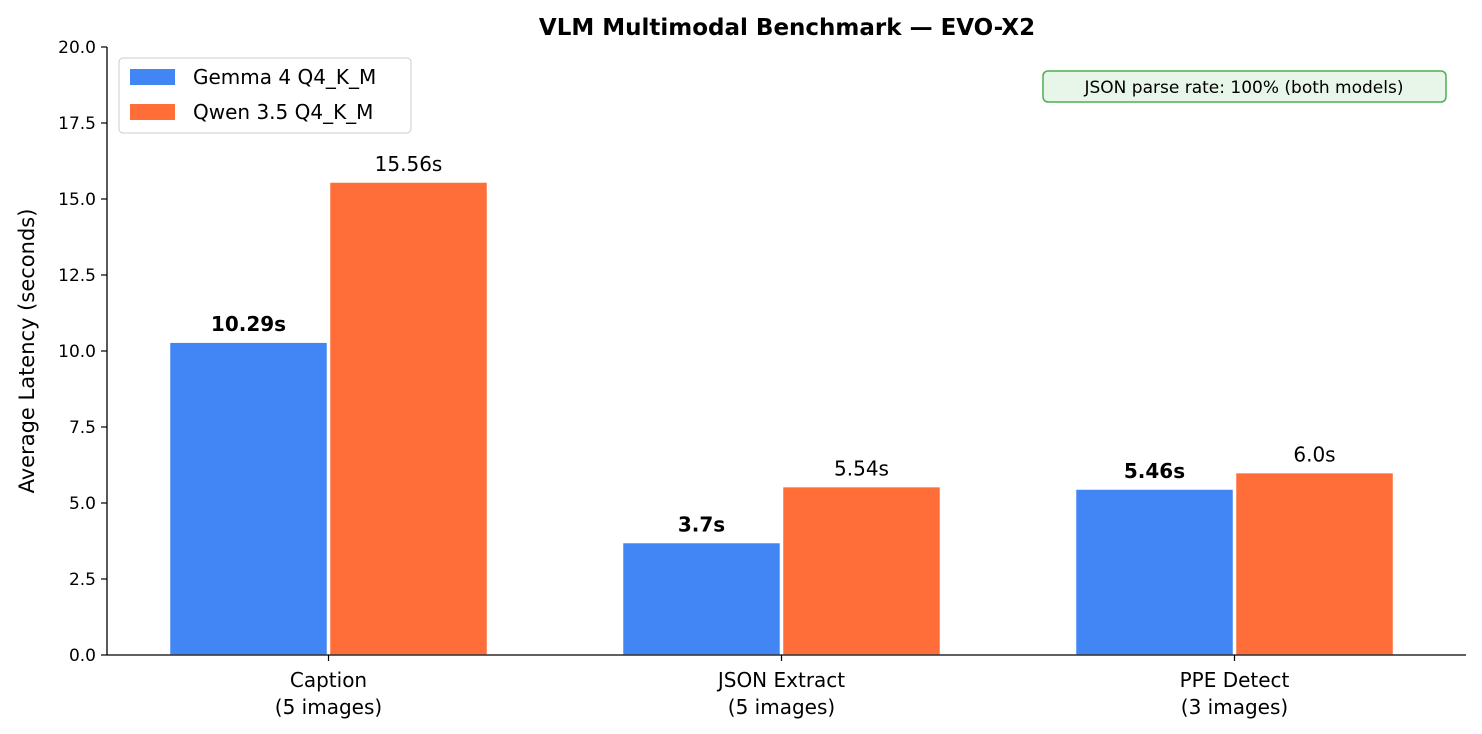  What do you see at coordinates (1234, 707) in the screenshot?
I see `x-tick-label-sub: (3 images)` at bounding box center [1234, 707].